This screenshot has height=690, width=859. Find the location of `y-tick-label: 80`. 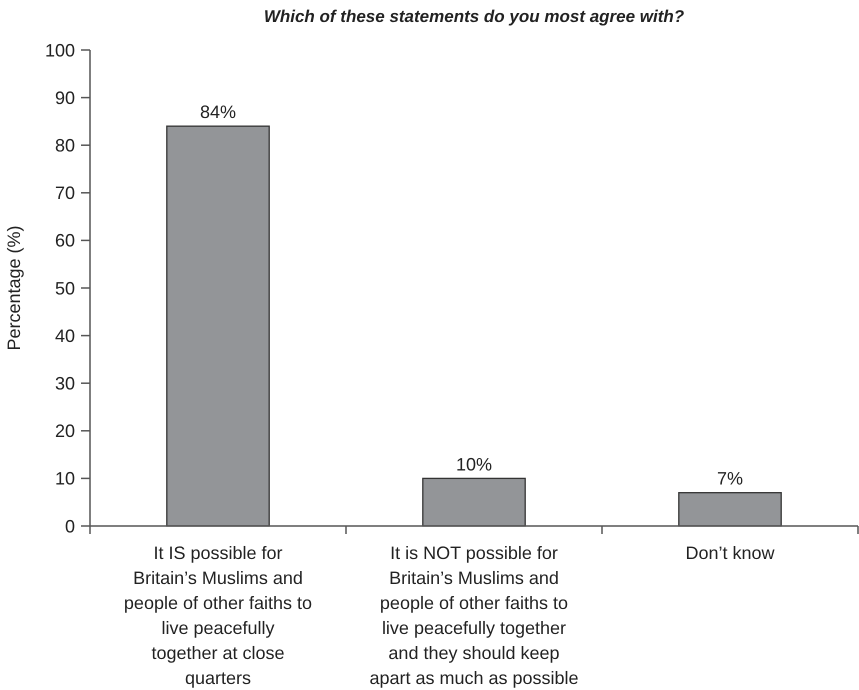

y-tick-label: 80 is located at coordinates (64, 146).